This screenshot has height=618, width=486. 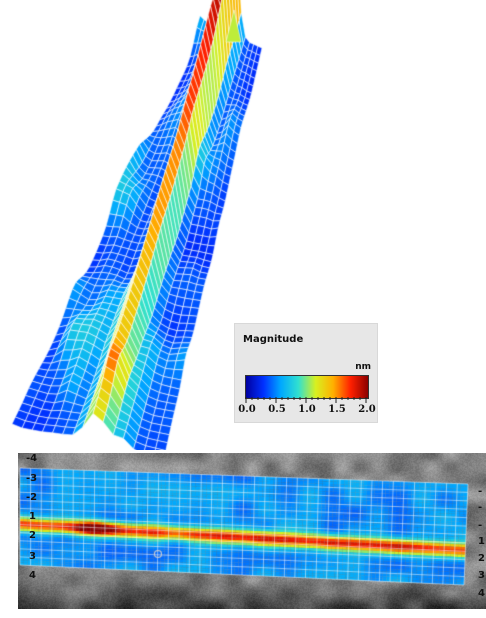 What do you see at coordinates (32, 556) in the screenshot?
I see `left-axis-label: 3` at bounding box center [32, 556].